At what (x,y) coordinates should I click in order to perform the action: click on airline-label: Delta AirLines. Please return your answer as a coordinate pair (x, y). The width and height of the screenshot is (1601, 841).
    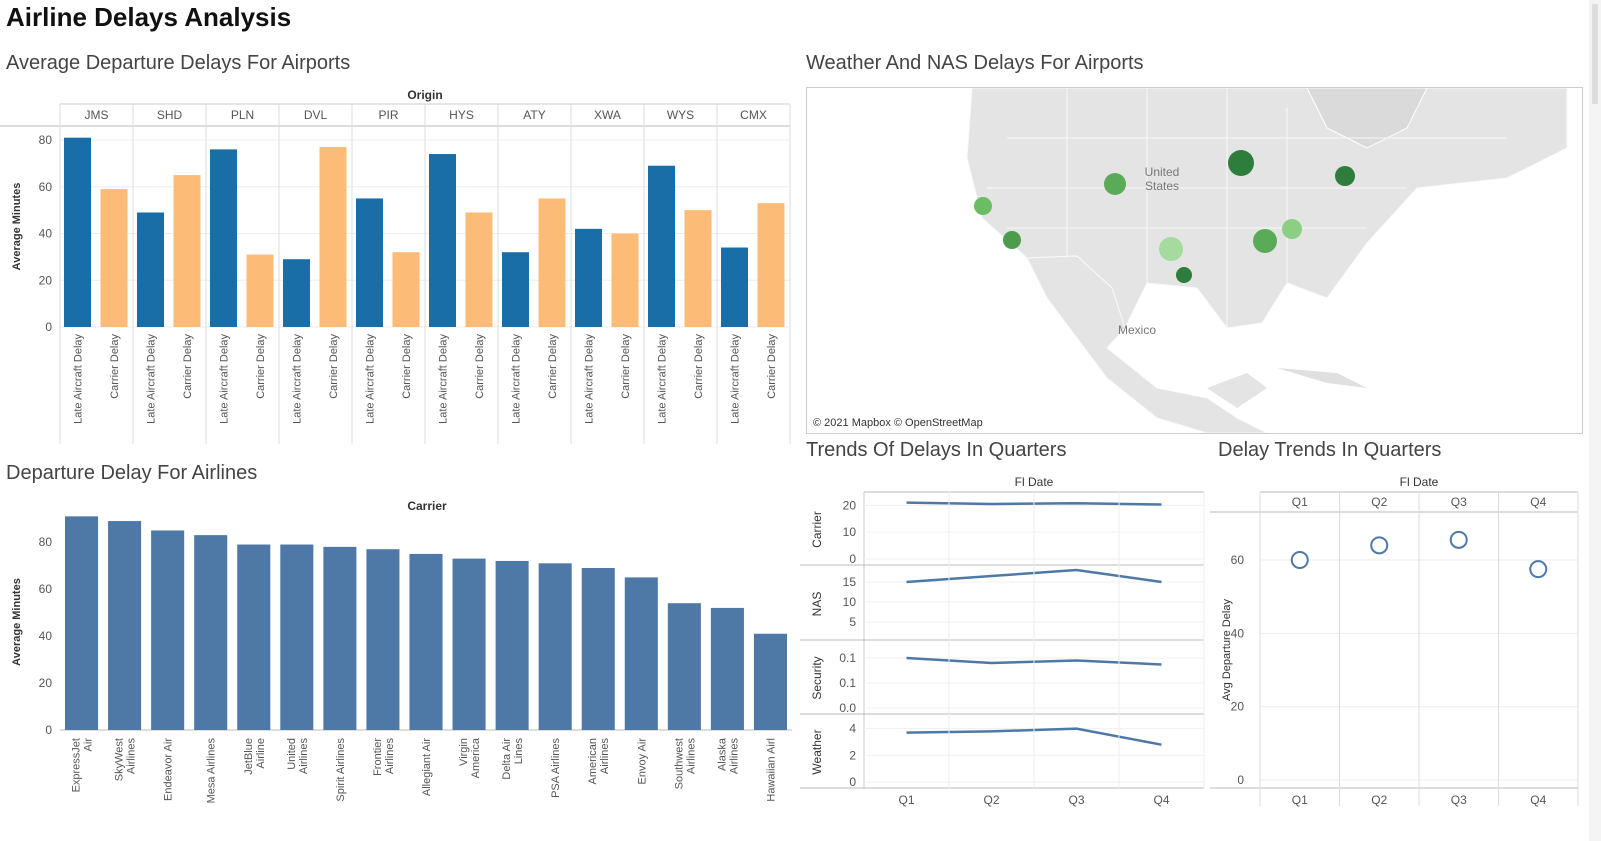
    Looking at the image, I should click on (513, 759).